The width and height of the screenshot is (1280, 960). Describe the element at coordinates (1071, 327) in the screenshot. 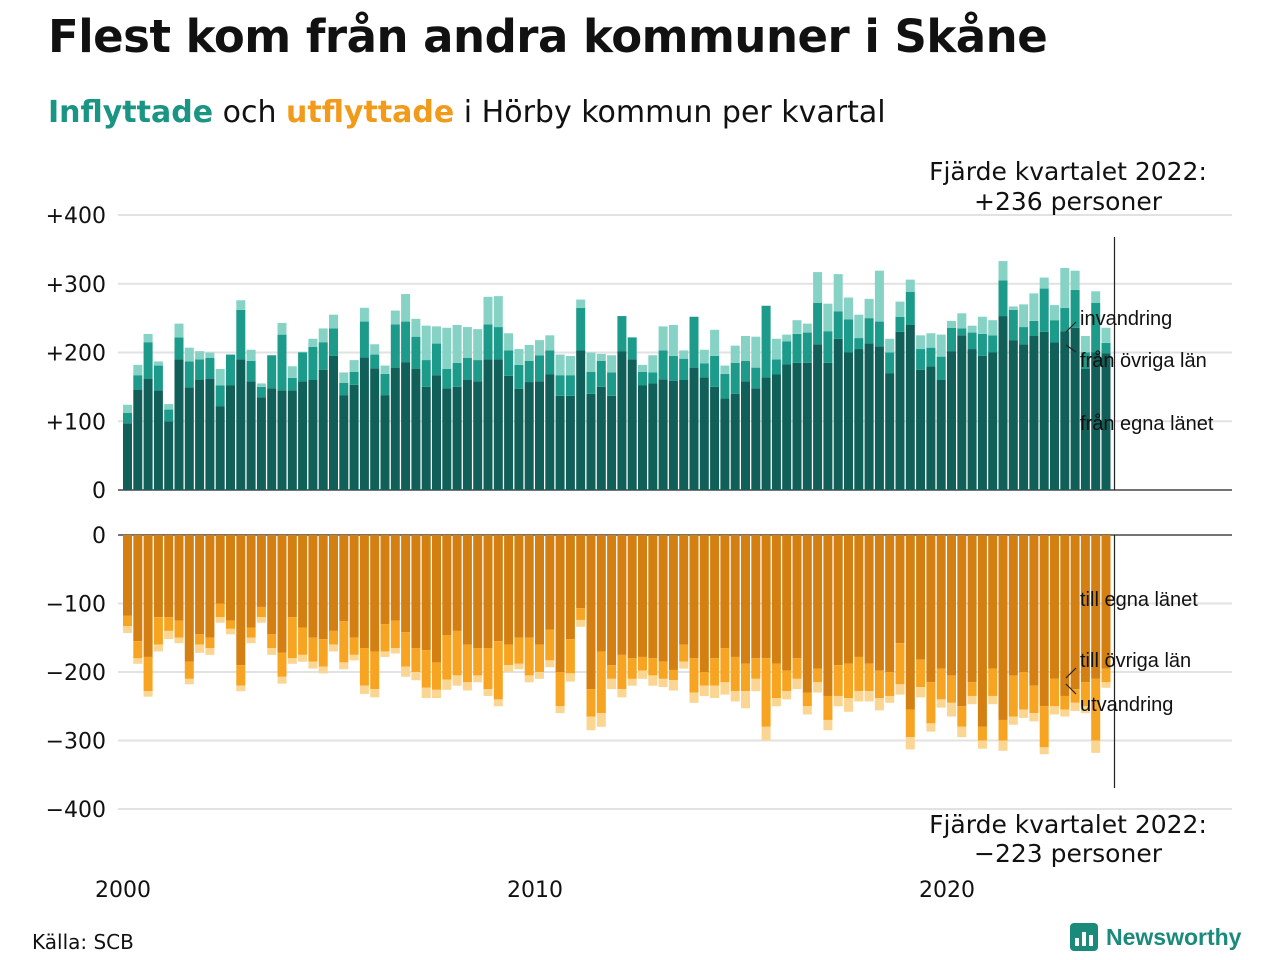

I see `invandring-connector` at that location.